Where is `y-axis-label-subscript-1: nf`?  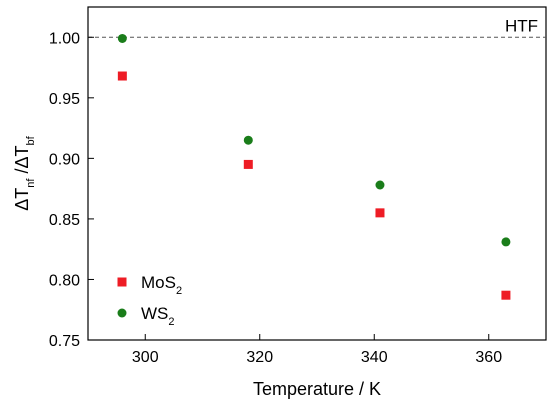
y-axis-label-subscript-1: nf is located at coordinates (31, 183).